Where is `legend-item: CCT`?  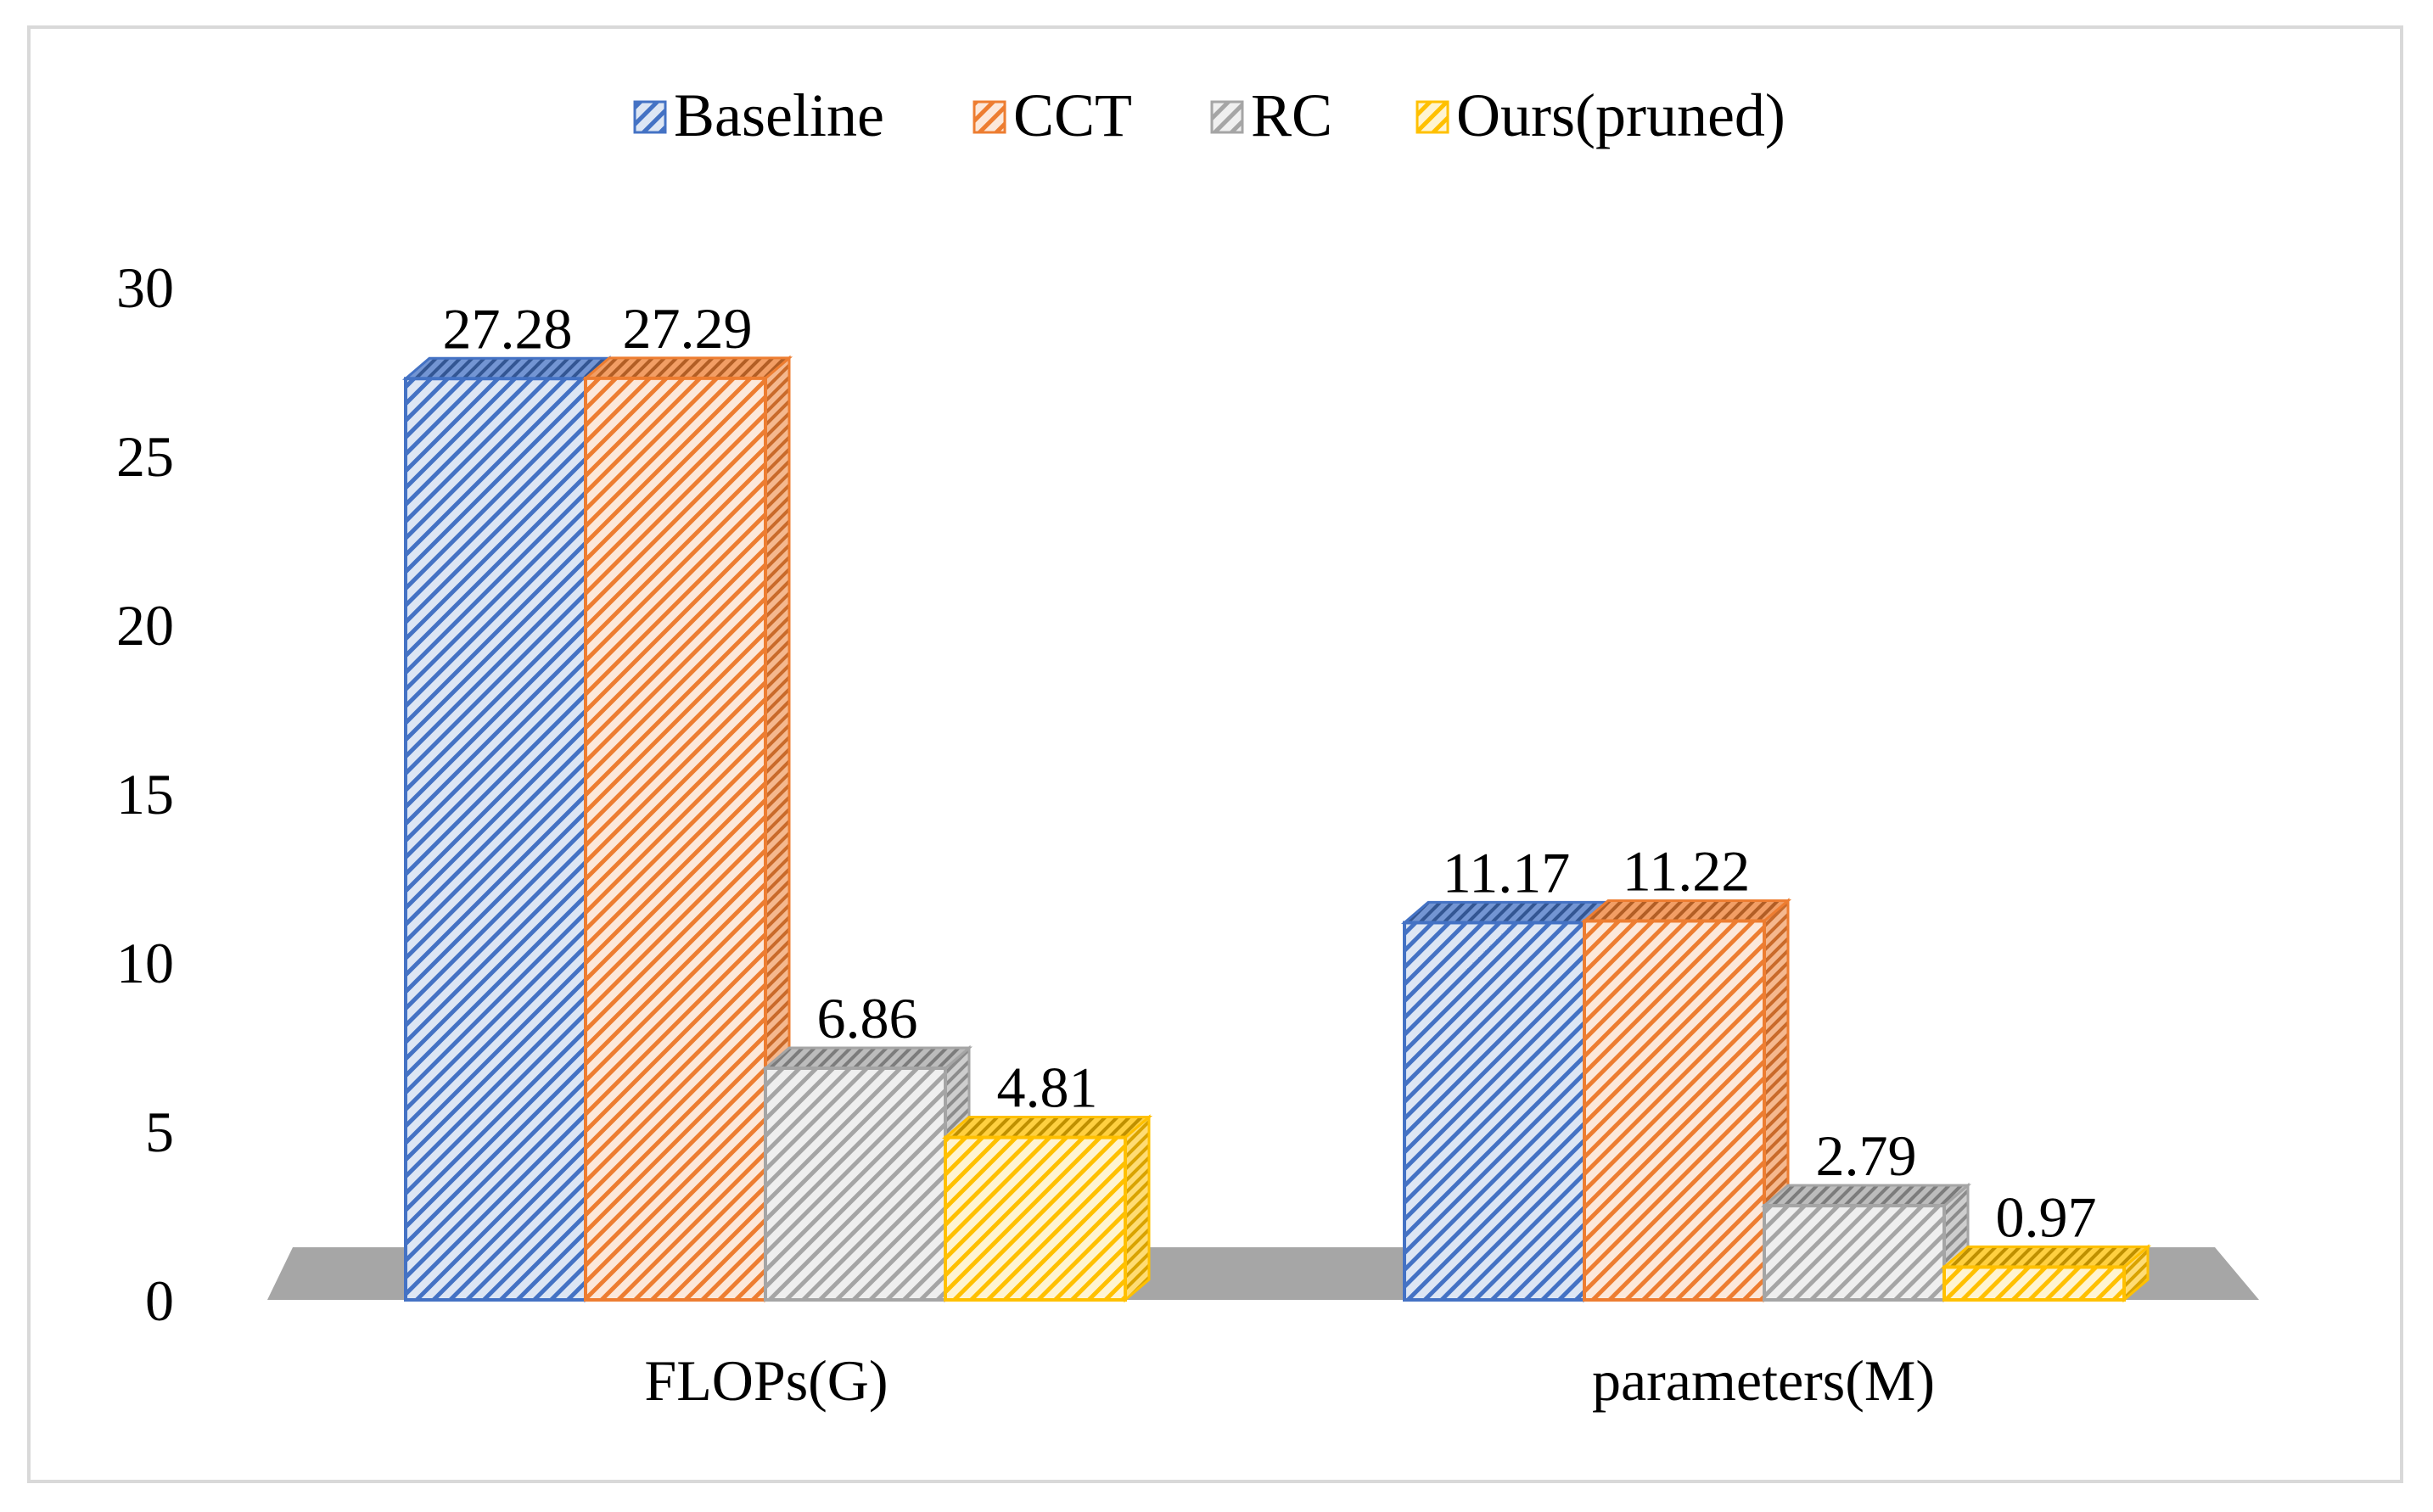
legend-item: CCT is located at coordinates (1052, 115).